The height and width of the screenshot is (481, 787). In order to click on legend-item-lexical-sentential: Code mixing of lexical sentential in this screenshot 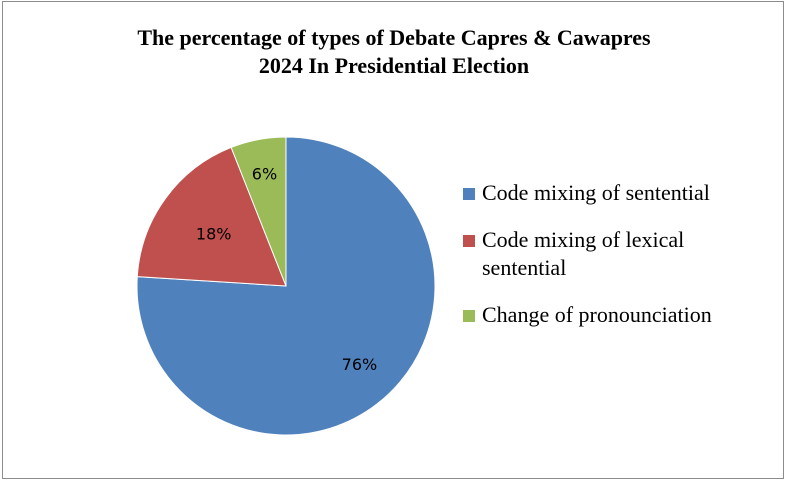, I will do `click(623, 254)`.